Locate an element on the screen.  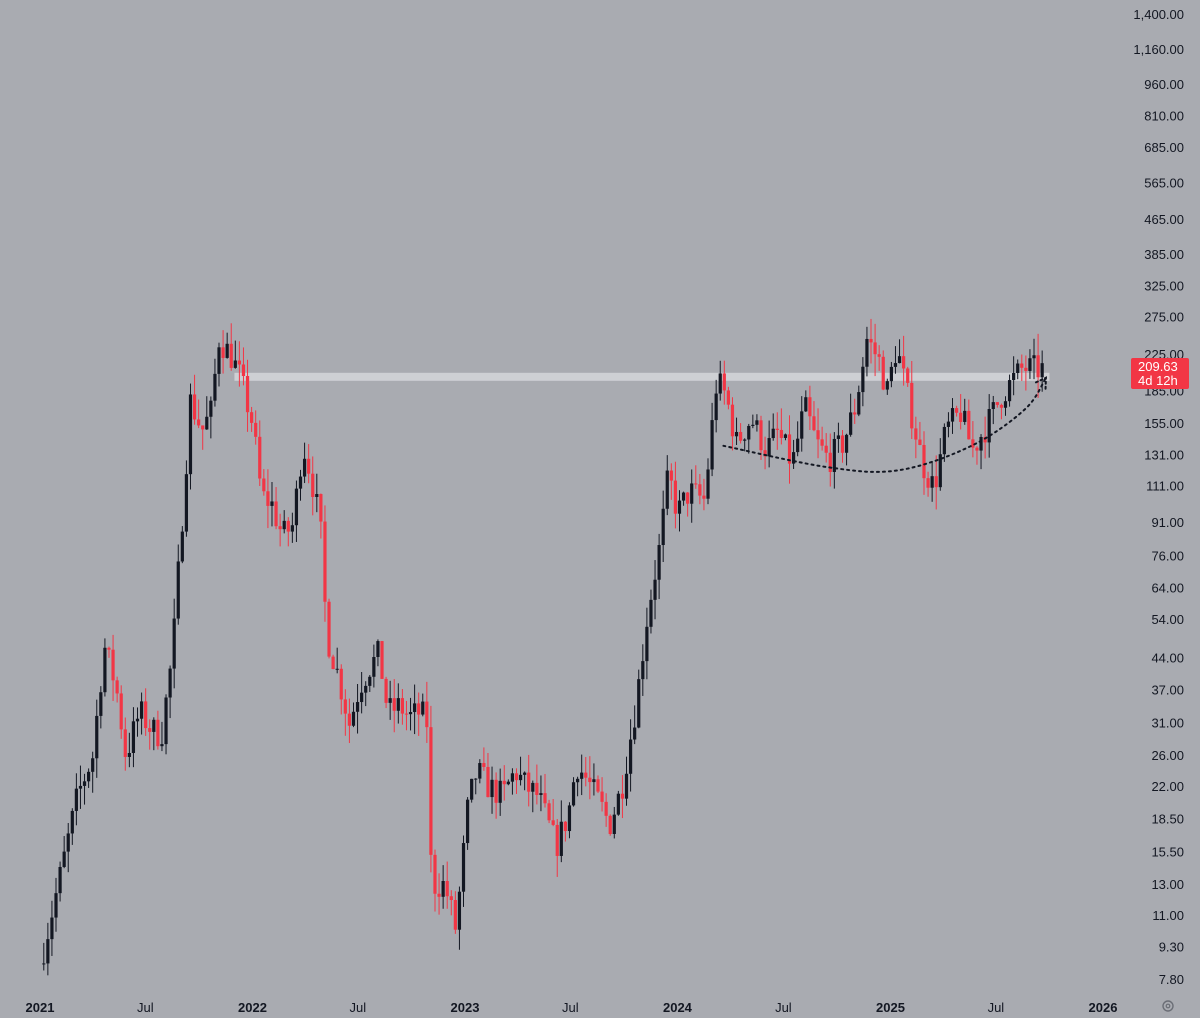
x-axis: 2021 Jul 2022 Jul 2023 Jul 2024 Jul 2025 Jul 2026 is located at coordinates (572, 1007).